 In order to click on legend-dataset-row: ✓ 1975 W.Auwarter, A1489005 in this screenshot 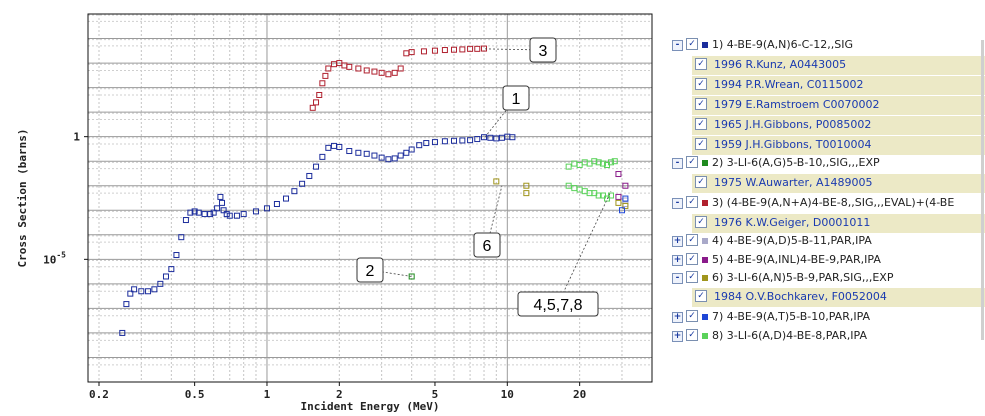, I will do `click(838, 183)`.